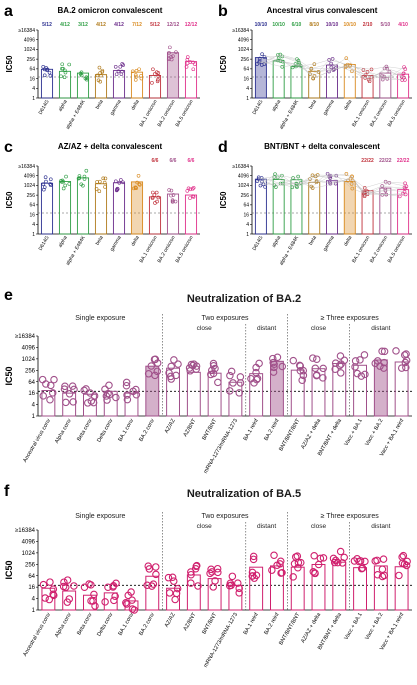 The width and height of the screenshot is (417, 685). I want to click on panel-e-x-tick-label: BA.2 reinf, so click(272, 430).